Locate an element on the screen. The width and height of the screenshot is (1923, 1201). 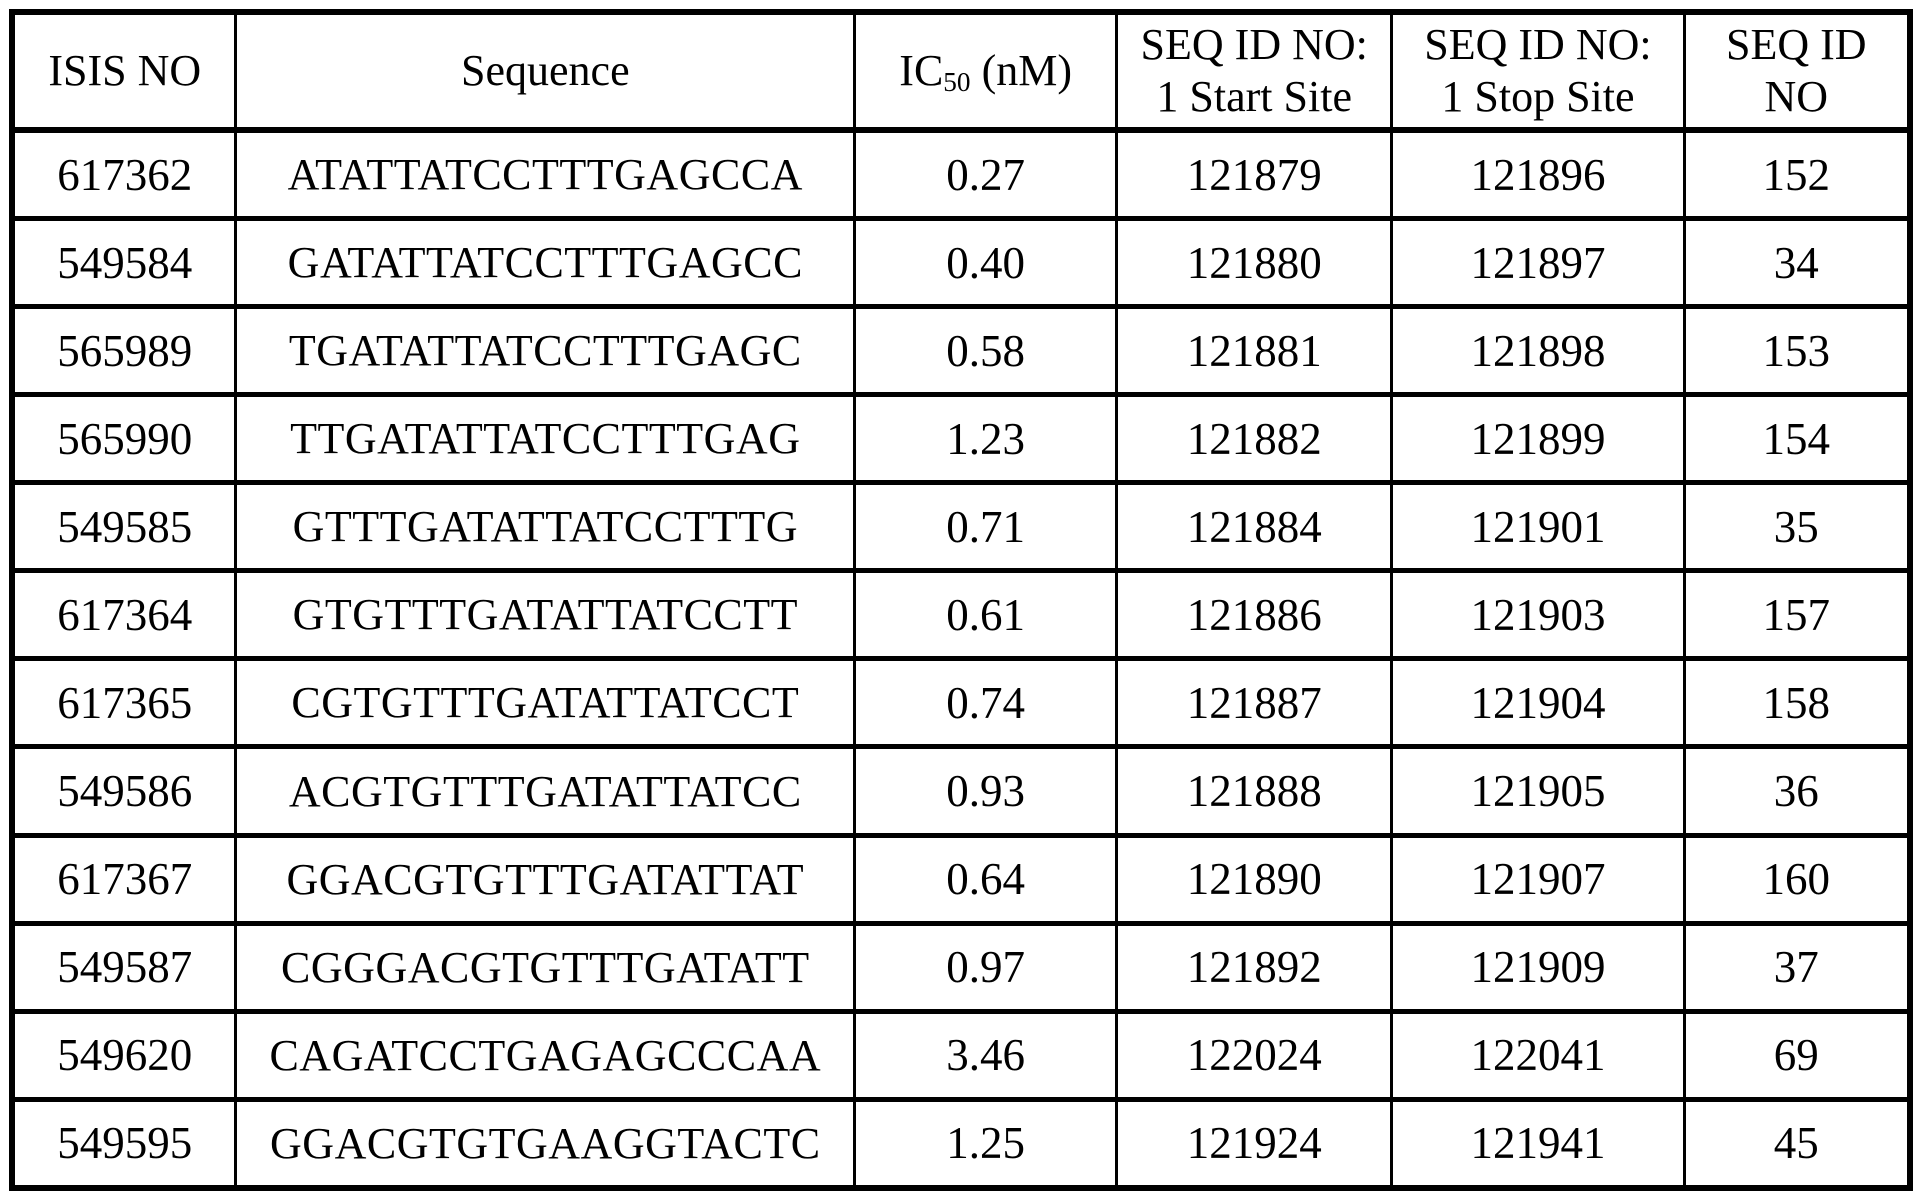
cell-start-site: 121884 is located at coordinates (1254, 527).